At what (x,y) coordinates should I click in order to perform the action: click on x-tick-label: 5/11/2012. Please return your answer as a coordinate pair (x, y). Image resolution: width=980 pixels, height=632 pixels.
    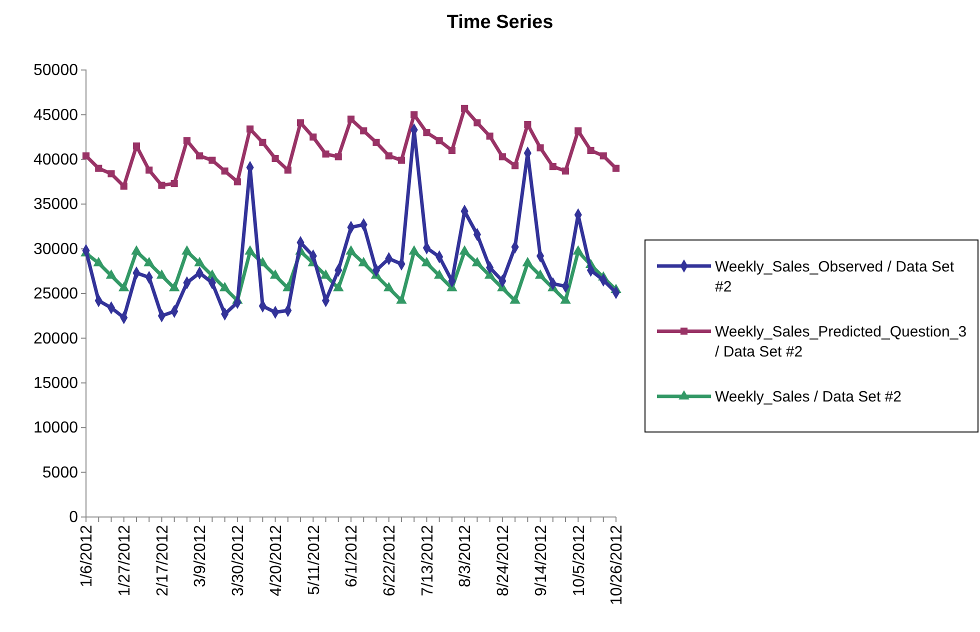
    Looking at the image, I should click on (314, 559).